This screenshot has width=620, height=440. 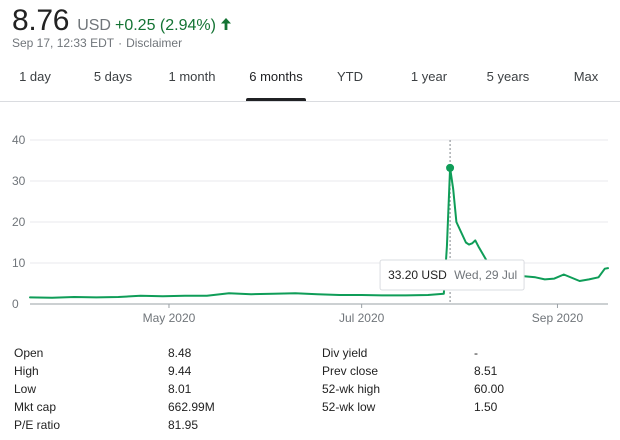 What do you see at coordinates (362, 318) in the screenshot?
I see `x-tick-label: Jul 2020` at bounding box center [362, 318].